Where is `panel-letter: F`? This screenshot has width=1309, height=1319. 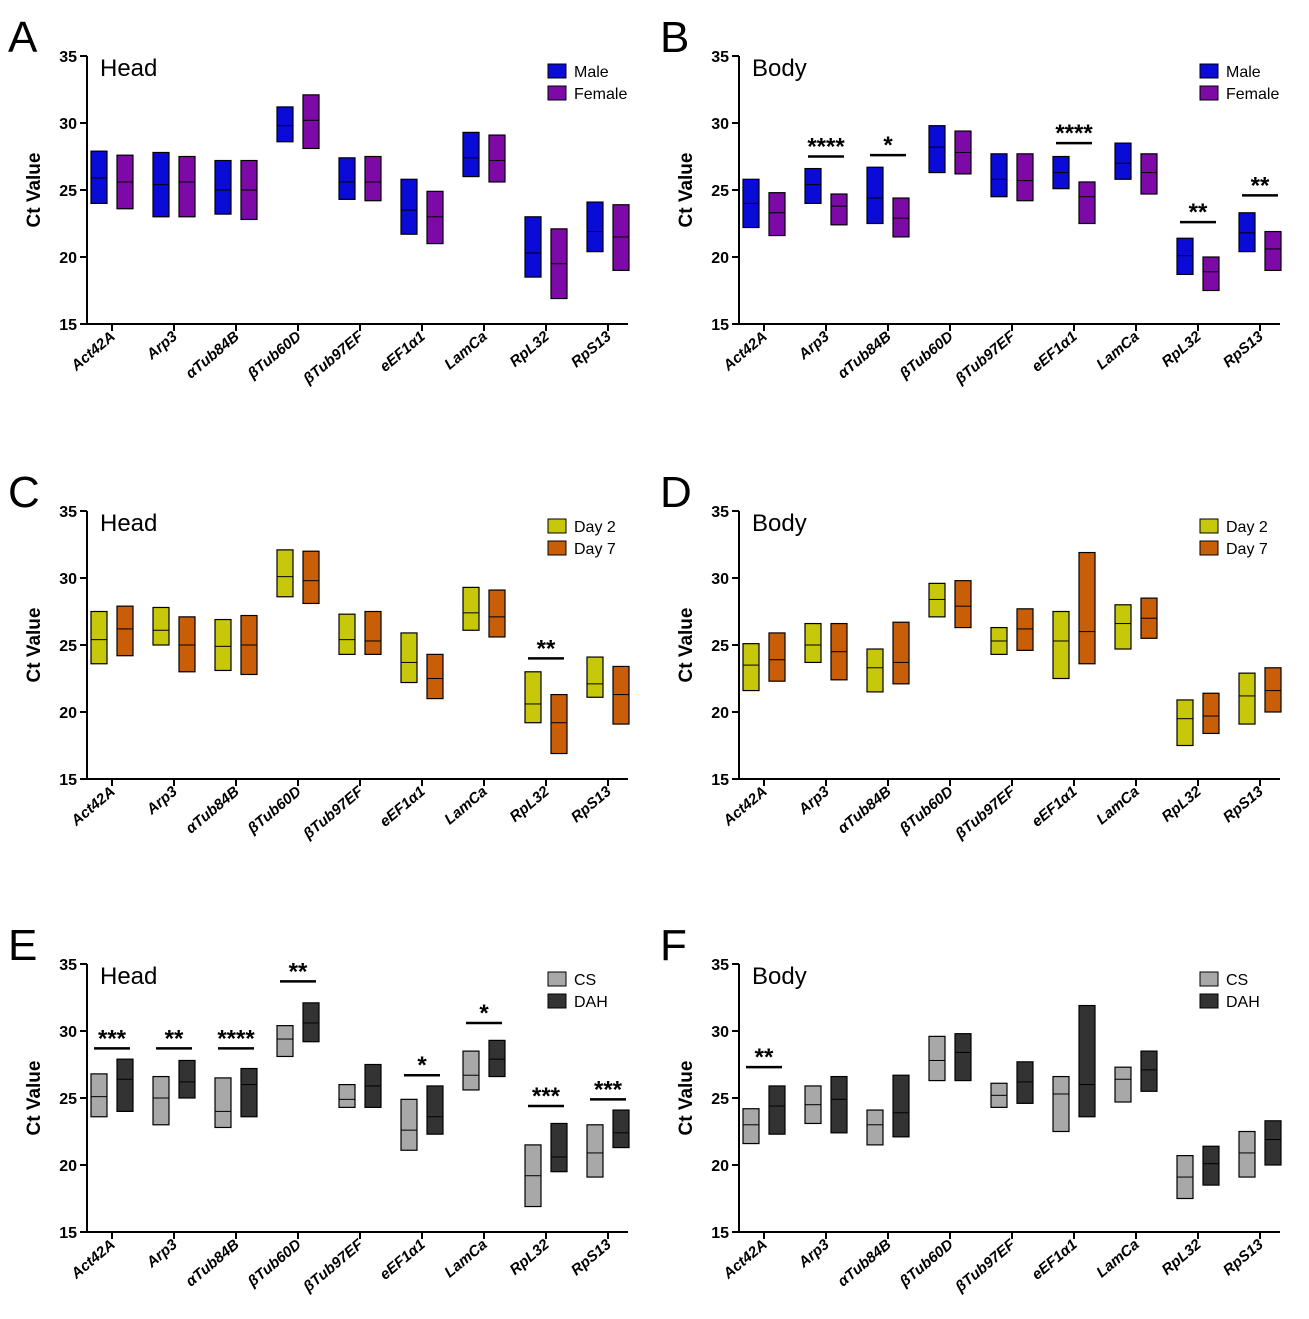
panel-letter: F is located at coordinates (673, 945).